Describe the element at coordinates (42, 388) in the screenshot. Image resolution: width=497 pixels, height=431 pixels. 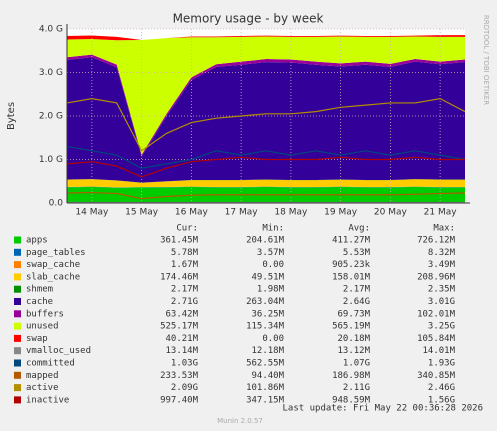
I see `legend-label: active` at that location.